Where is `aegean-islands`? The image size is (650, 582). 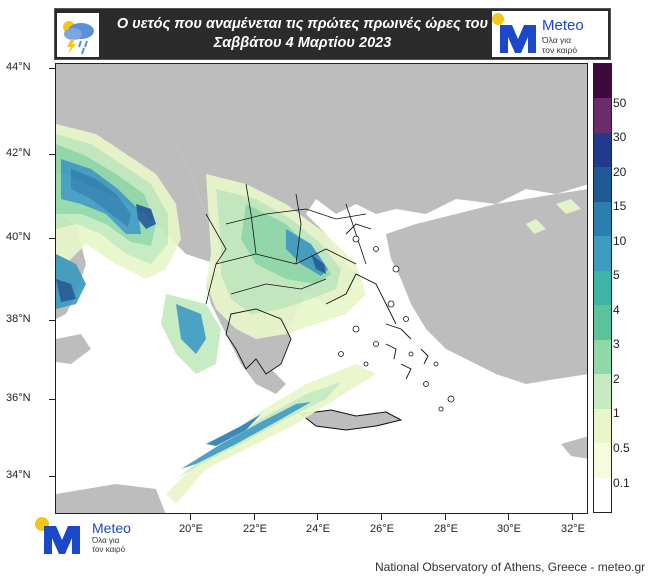
aegean-islands is located at coordinates (396, 323).